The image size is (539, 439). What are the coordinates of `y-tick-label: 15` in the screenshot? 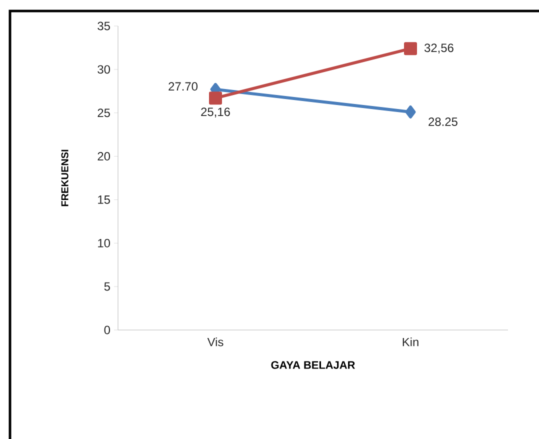 It's located at (104, 200).